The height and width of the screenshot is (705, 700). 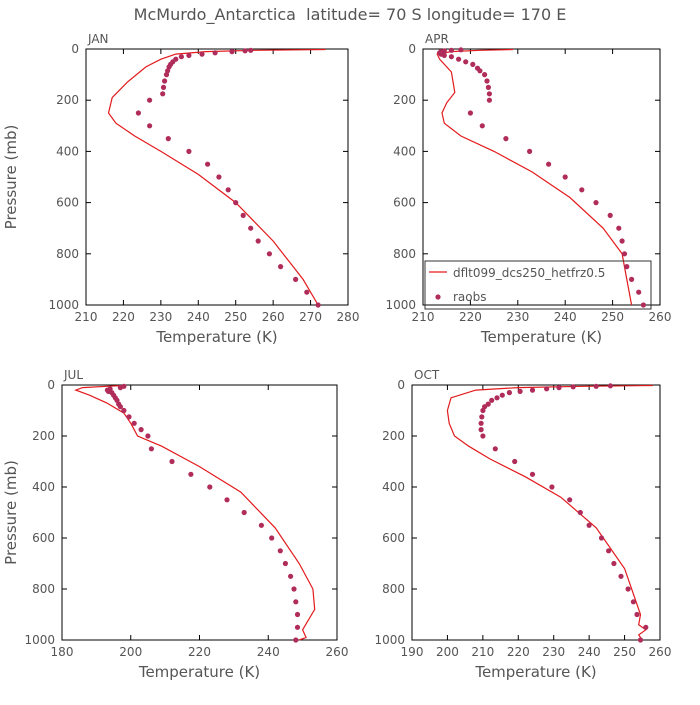 I want to click on panel-label: OCT, so click(x=427, y=375).